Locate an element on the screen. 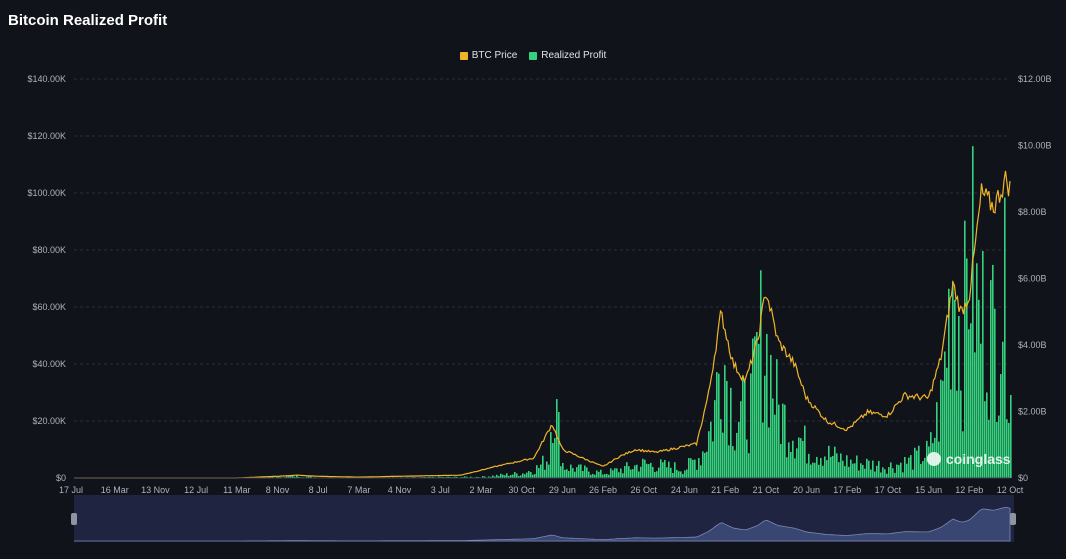  legend-item-realized-profit: Realized Profit is located at coordinates (567, 55).